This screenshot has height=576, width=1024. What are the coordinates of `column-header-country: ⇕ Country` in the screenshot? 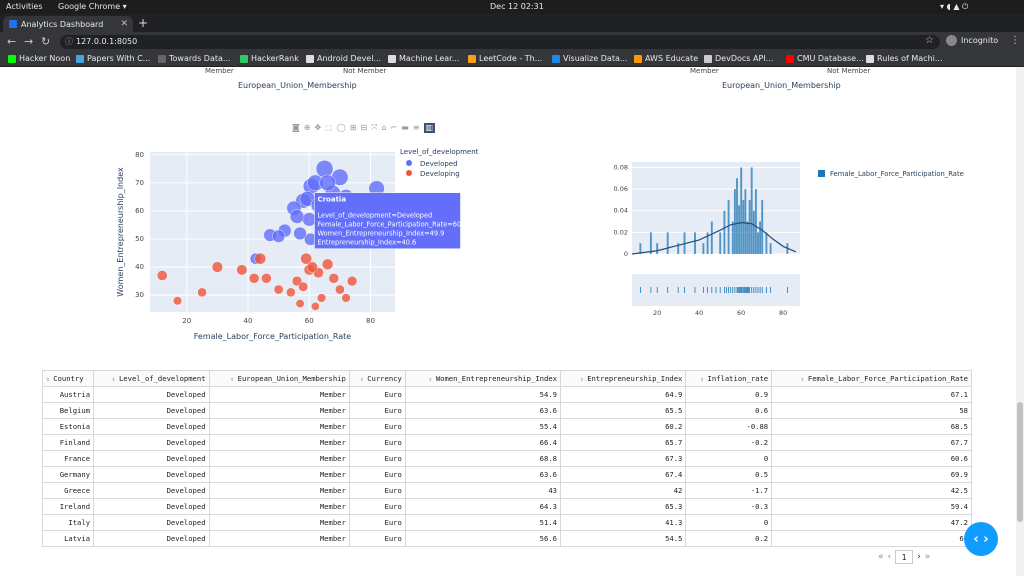 It's located at (68, 378).